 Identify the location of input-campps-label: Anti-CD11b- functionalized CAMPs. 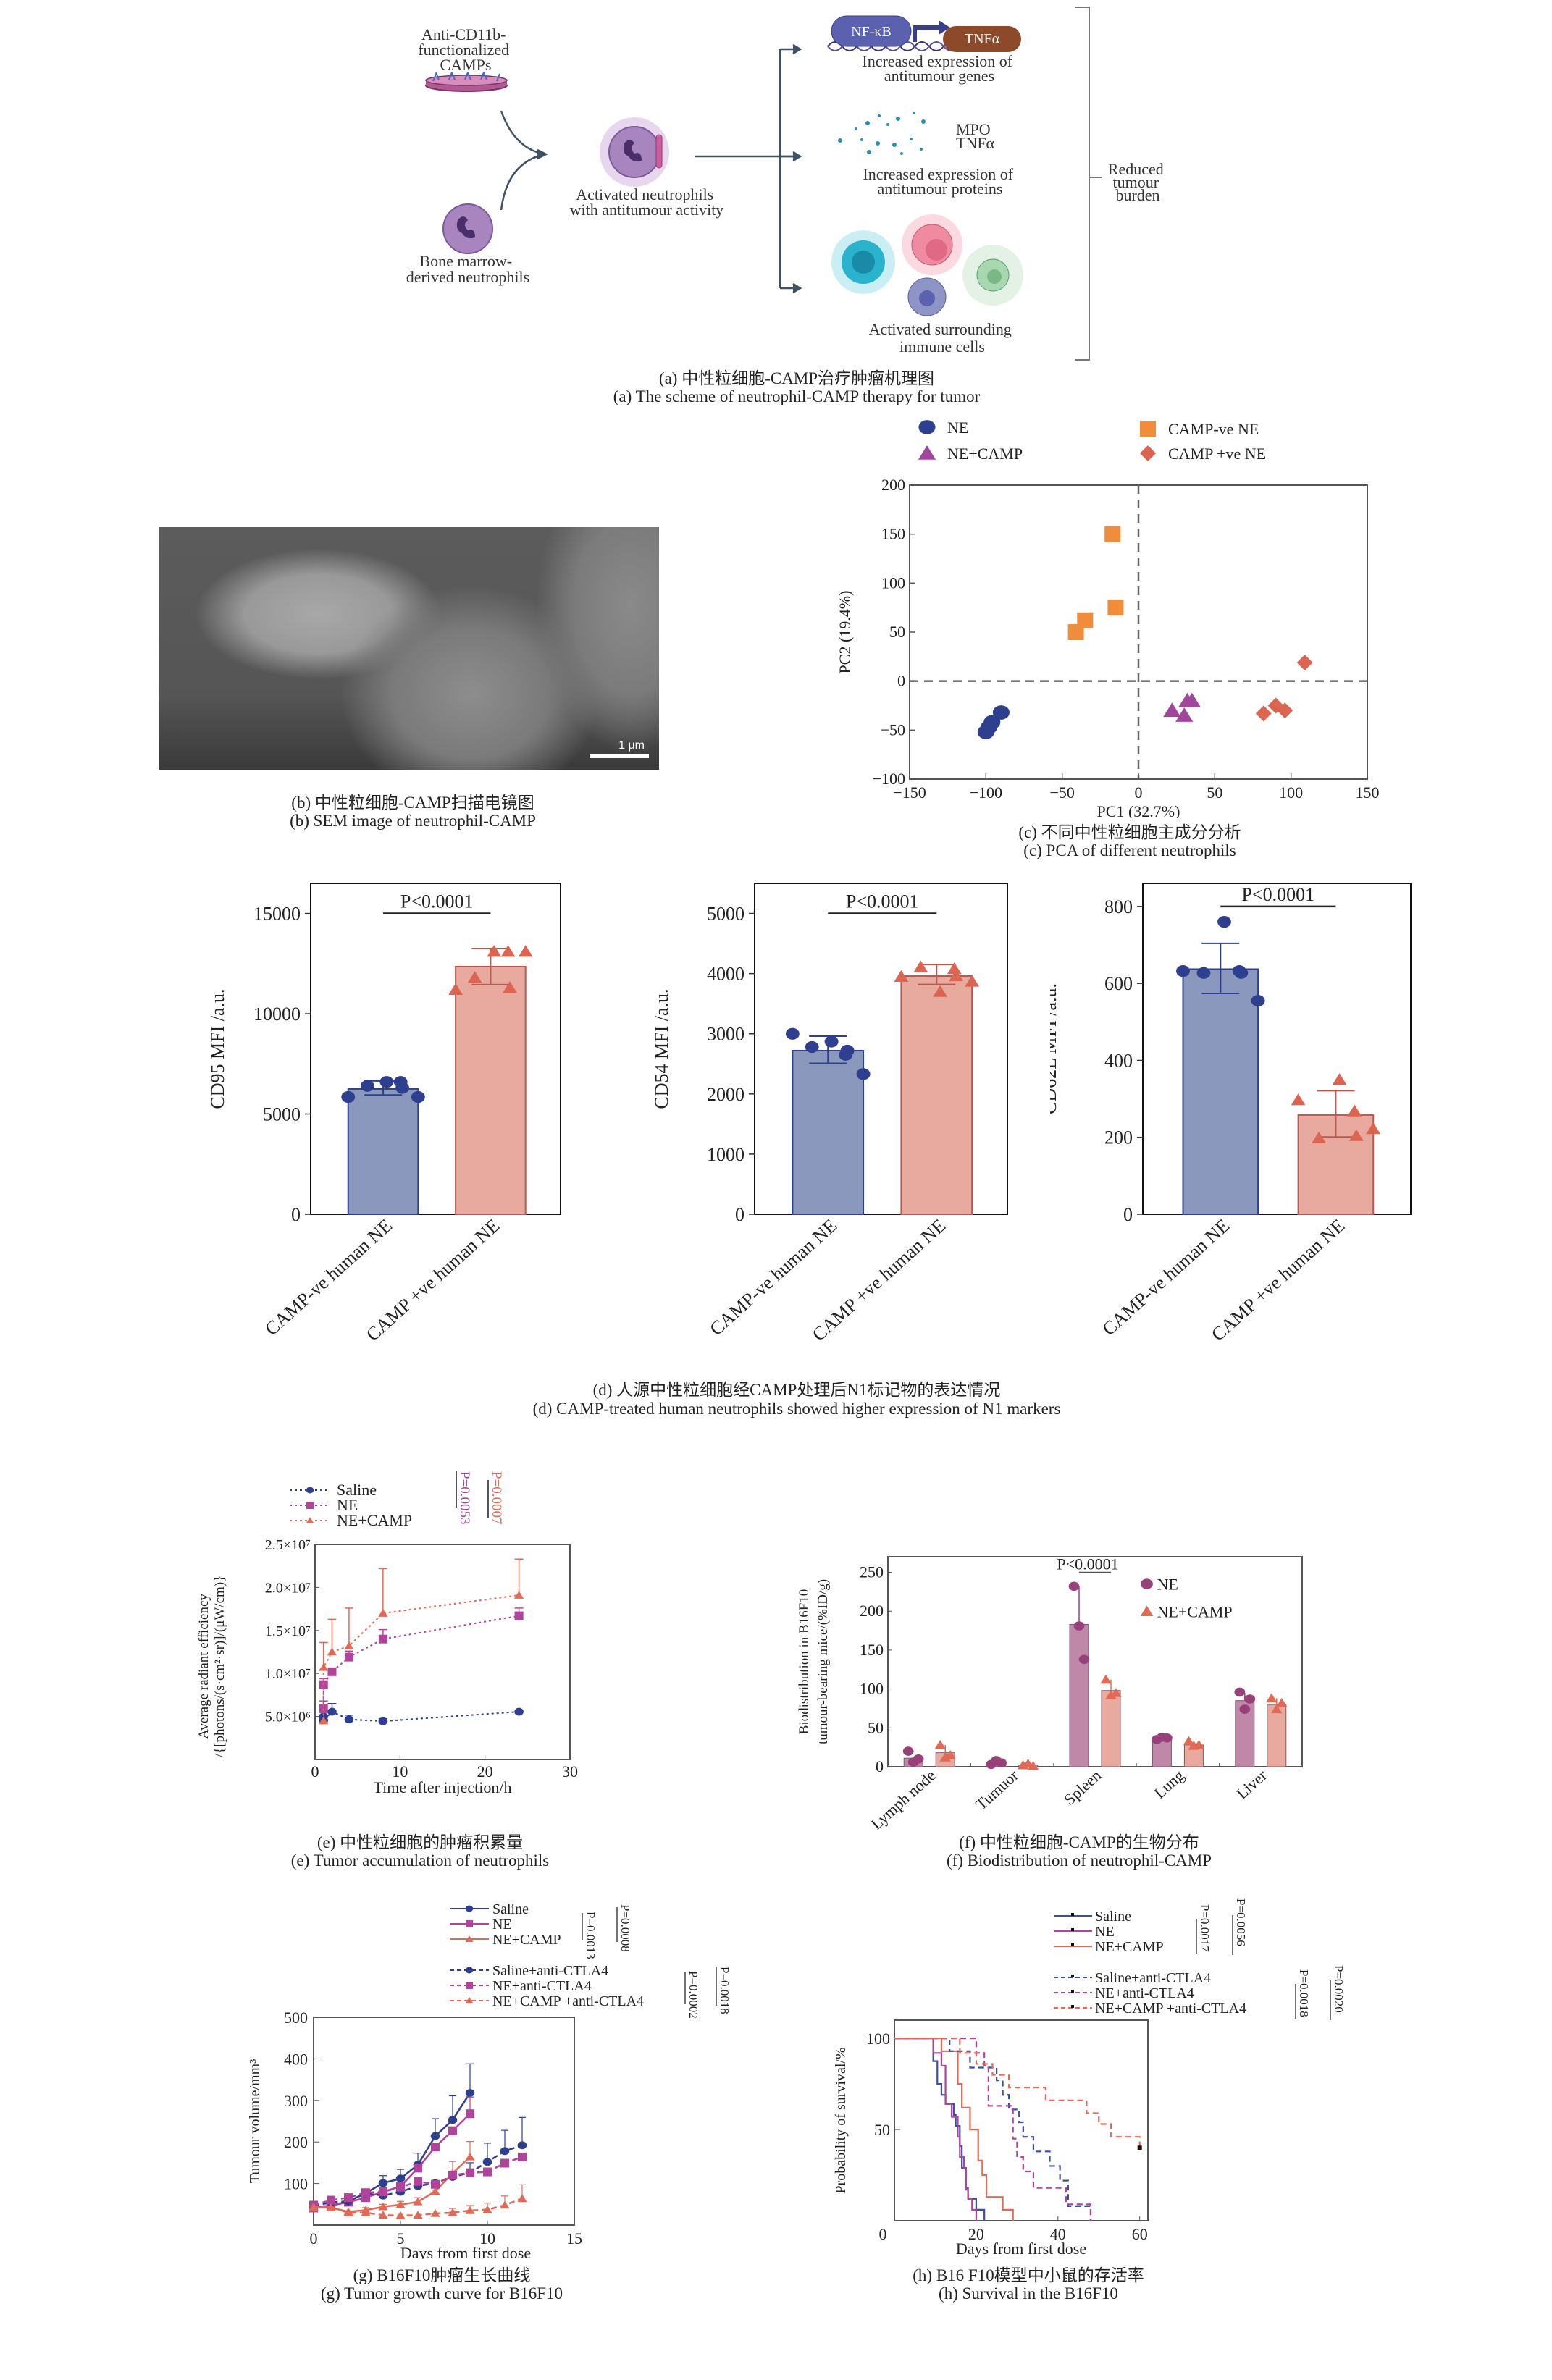
(465, 49).